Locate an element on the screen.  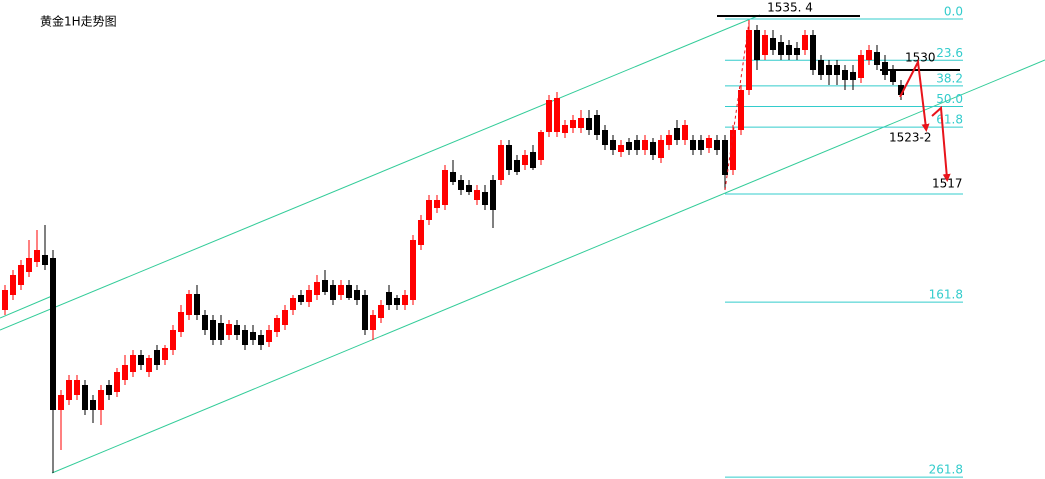
fib-label: 161.8 is located at coordinates (946, 295).